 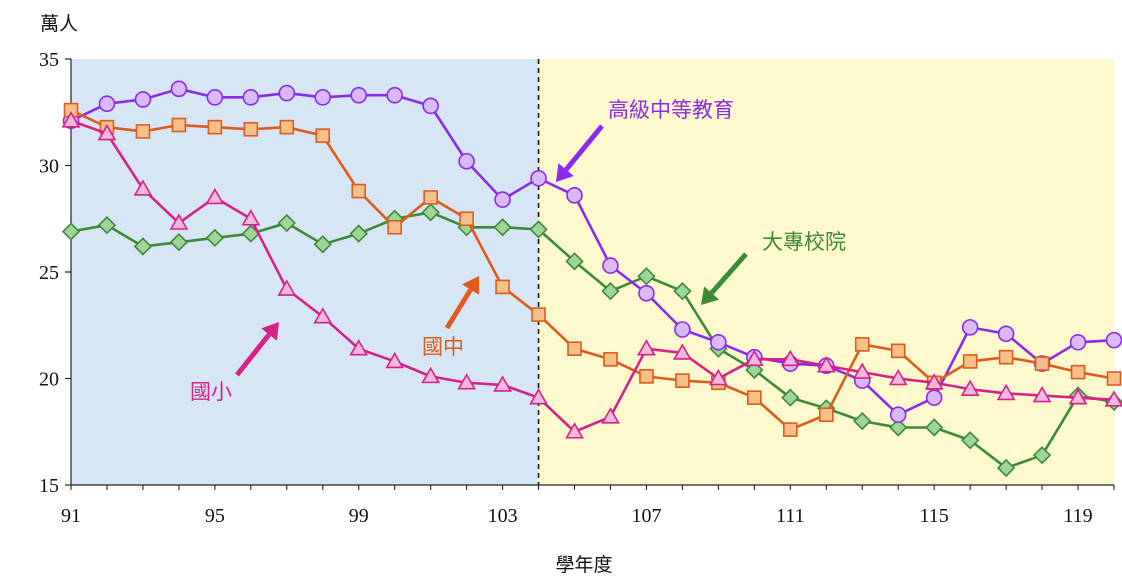 What do you see at coordinates (458, 309) in the screenshot?
I see `arrow-junior-high-shaft` at bounding box center [458, 309].